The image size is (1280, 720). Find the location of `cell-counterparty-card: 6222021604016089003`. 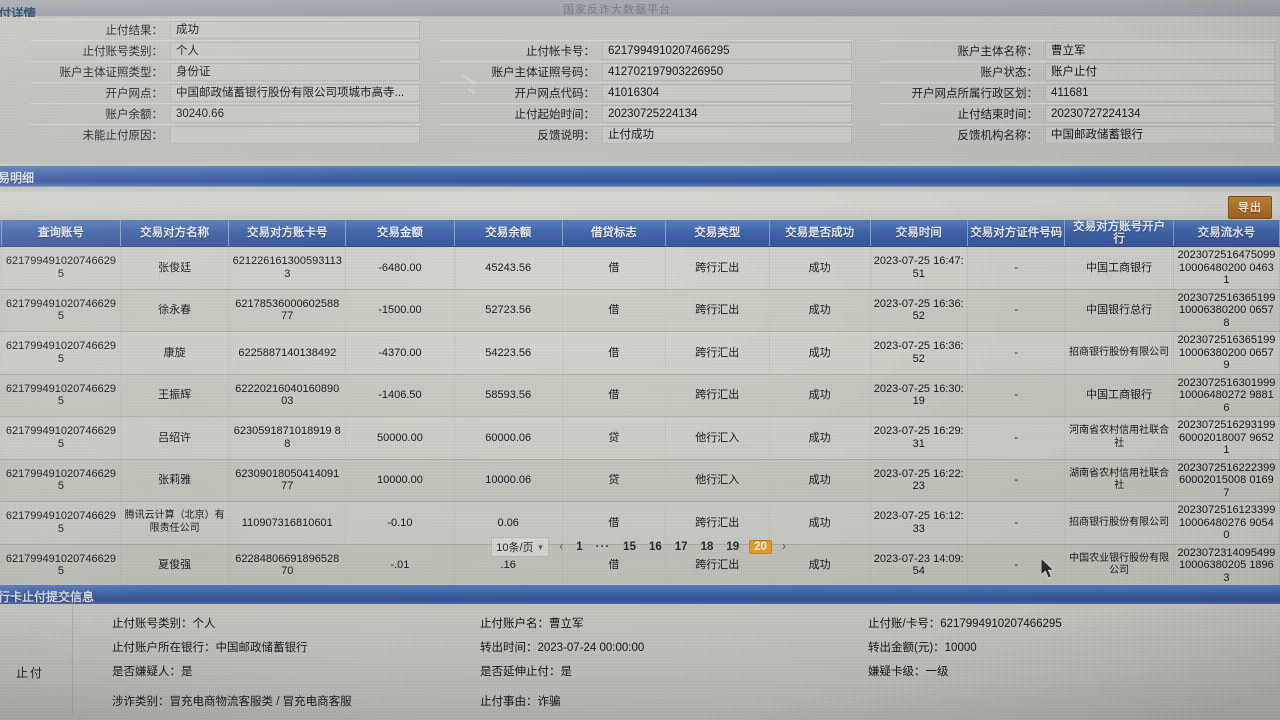

cell-counterparty-card: 6222021604016089003 is located at coordinates (287, 395).